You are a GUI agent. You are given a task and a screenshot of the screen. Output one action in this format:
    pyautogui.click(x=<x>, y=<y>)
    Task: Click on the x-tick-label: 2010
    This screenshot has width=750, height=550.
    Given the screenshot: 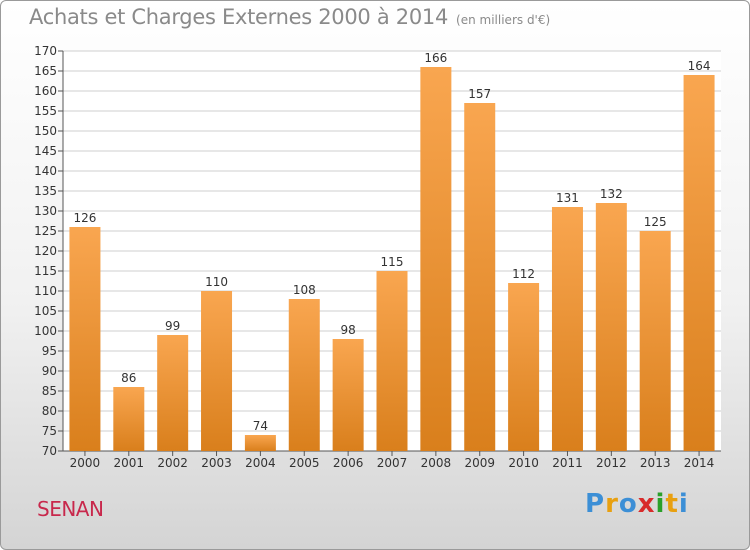 What is the action you would take?
    pyautogui.click(x=523, y=463)
    